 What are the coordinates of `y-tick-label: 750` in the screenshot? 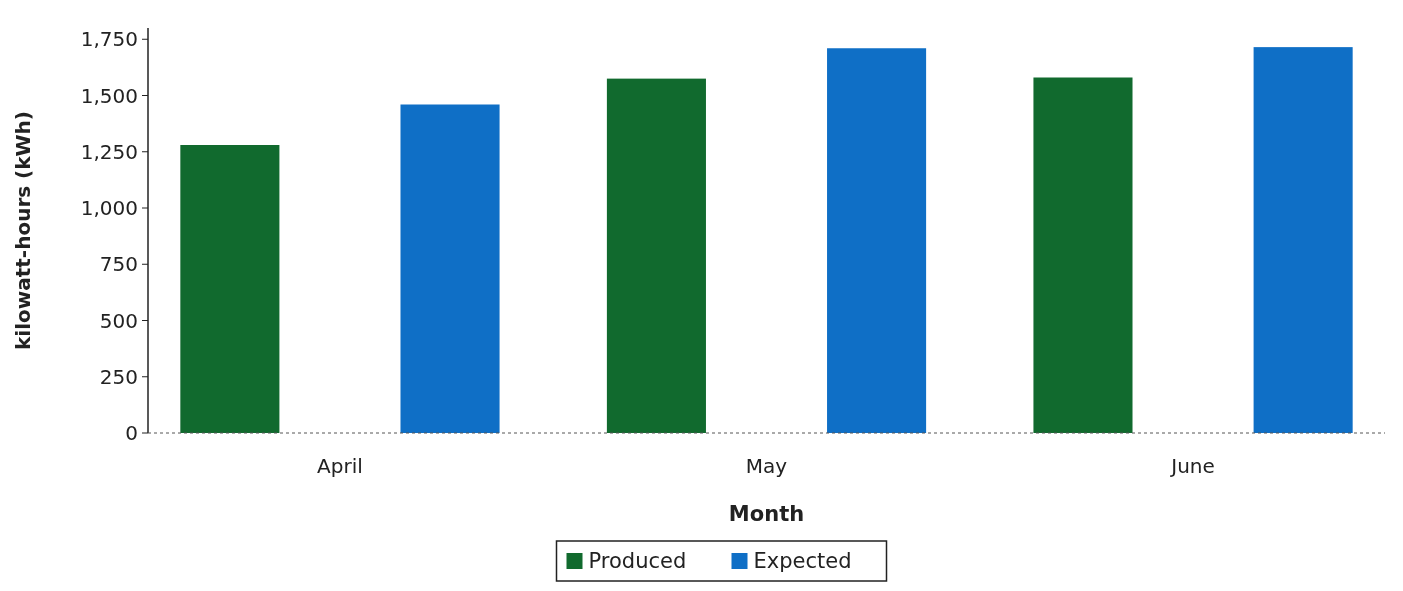 It's located at (118, 264).